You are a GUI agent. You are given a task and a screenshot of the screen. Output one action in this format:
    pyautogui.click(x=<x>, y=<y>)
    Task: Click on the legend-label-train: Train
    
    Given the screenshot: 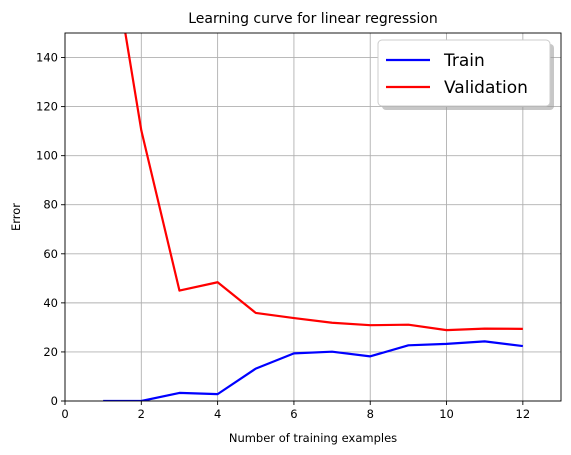 What is the action you would take?
    pyautogui.click(x=464, y=61)
    